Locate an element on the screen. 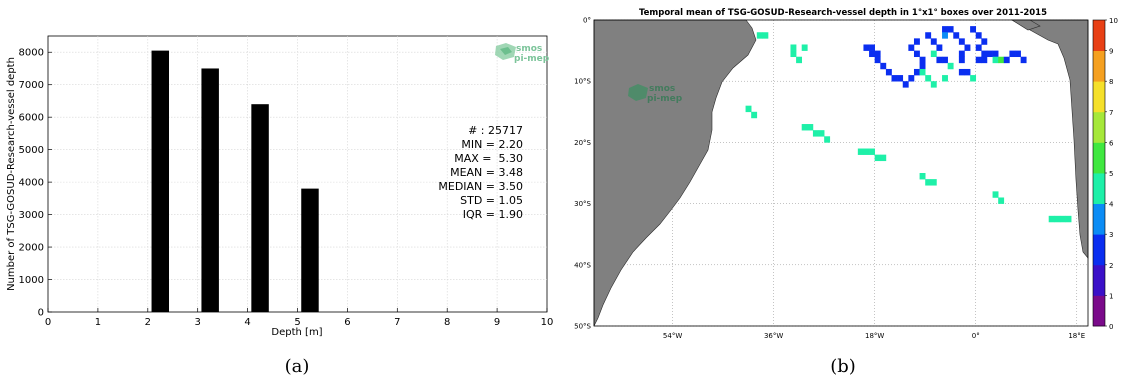 This screenshot has width=1126, height=383. y-tick-label: 2000 is located at coordinates (31, 248).